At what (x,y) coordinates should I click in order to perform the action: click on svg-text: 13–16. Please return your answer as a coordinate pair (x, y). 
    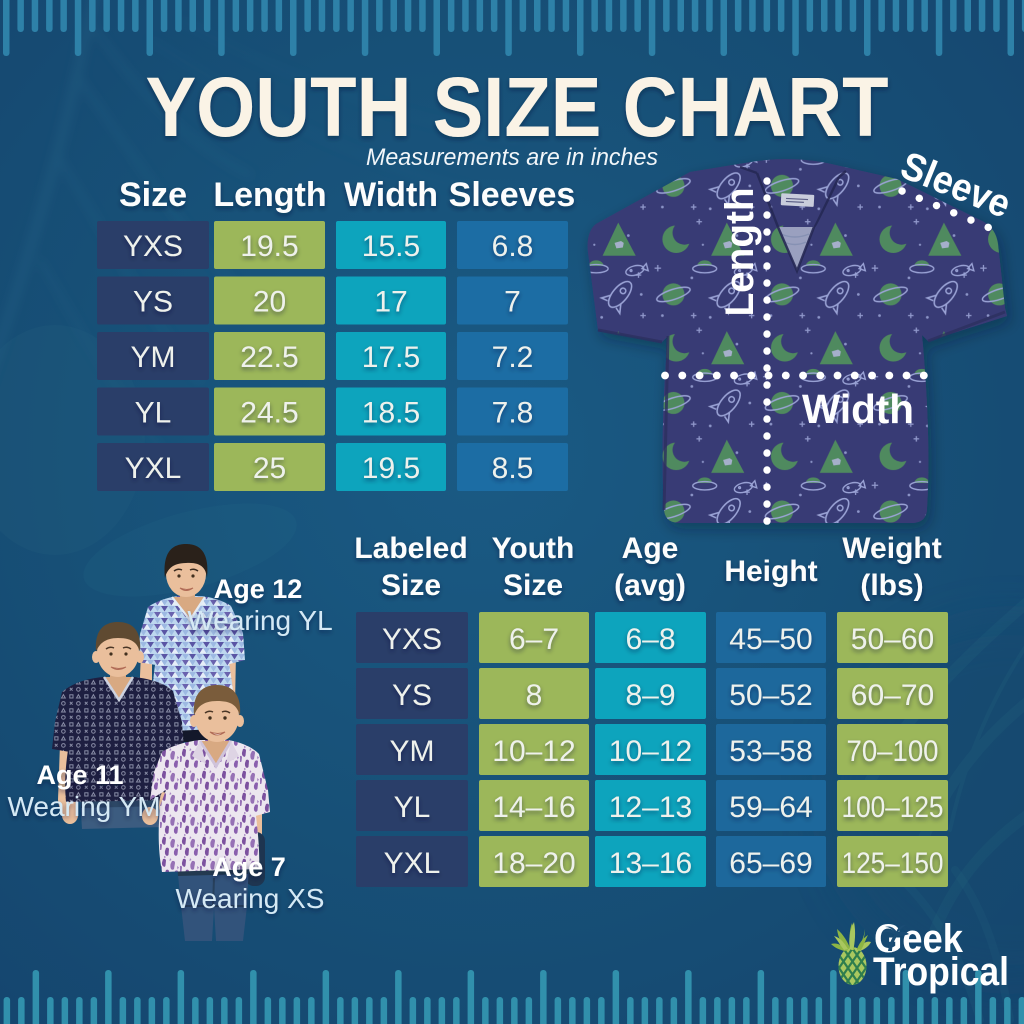
    Looking at the image, I should click on (650, 863).